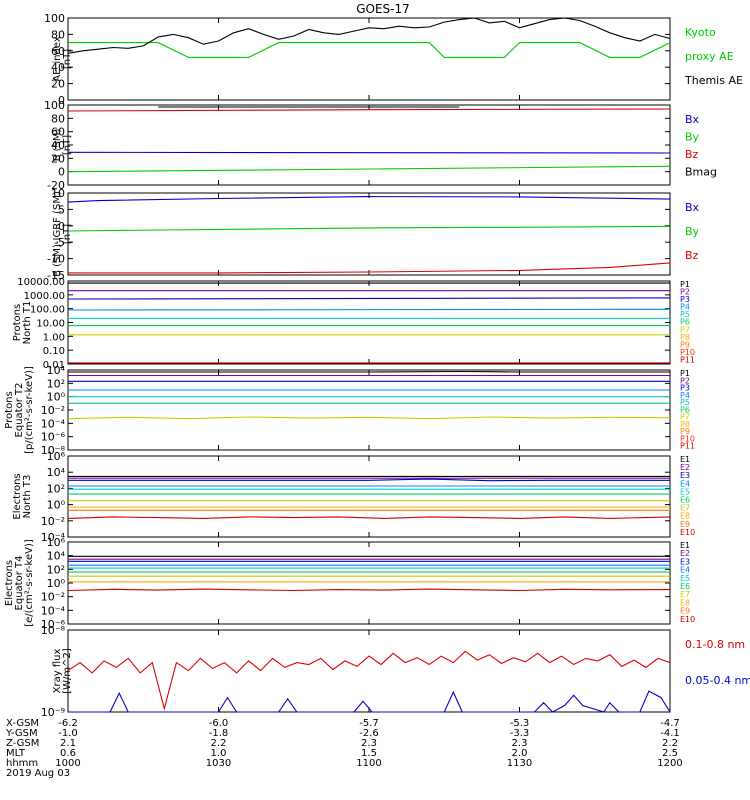 This screenshot has height=800, width=750. I want to click on x-axis-value: 2.3, so click(369, 743).